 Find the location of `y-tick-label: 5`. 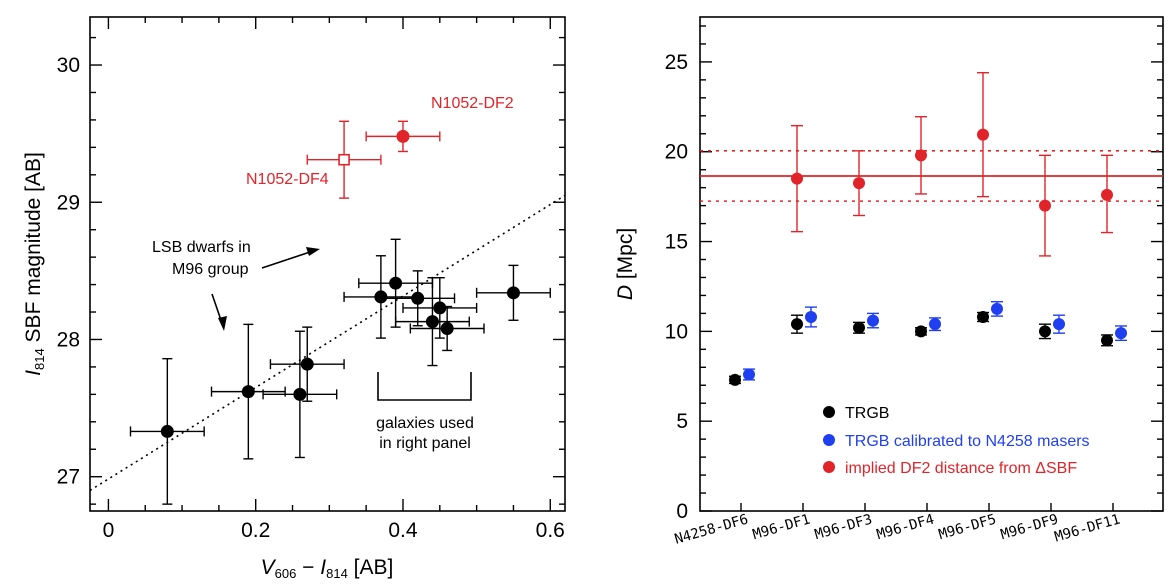

y-tick-label: 5 is located at coordinates (682, 421).